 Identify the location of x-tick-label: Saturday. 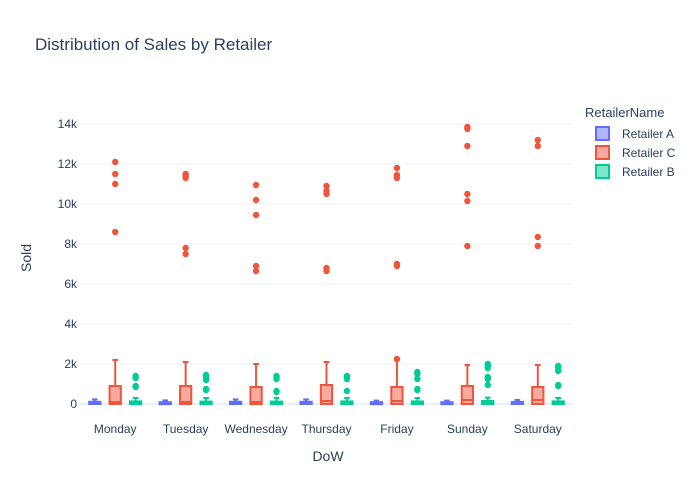
(538, 429).